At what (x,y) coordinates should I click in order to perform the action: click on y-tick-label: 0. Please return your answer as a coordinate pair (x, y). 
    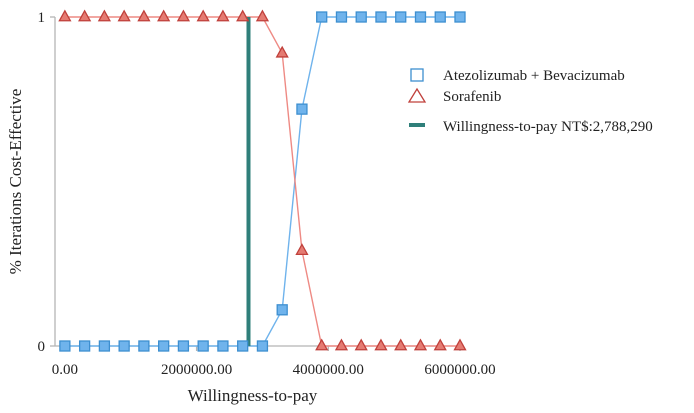
    Looking at the image, I should click on (42, 347).